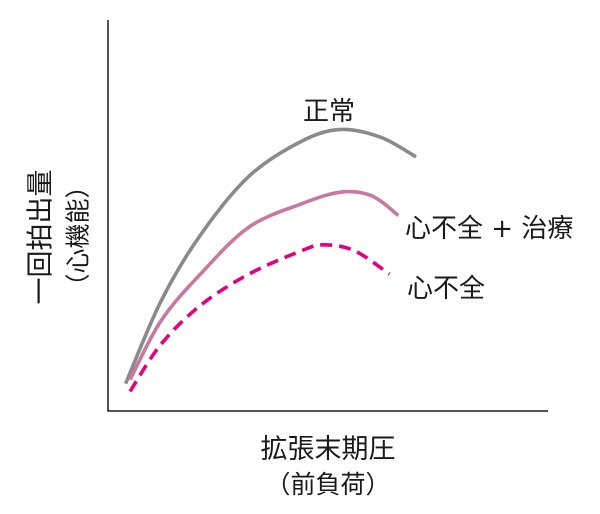  Describe the element at coordinates (489, 229) in the screenshot. I see `series-label-heart-failure-treated: 心不全 + 治療` at that location.